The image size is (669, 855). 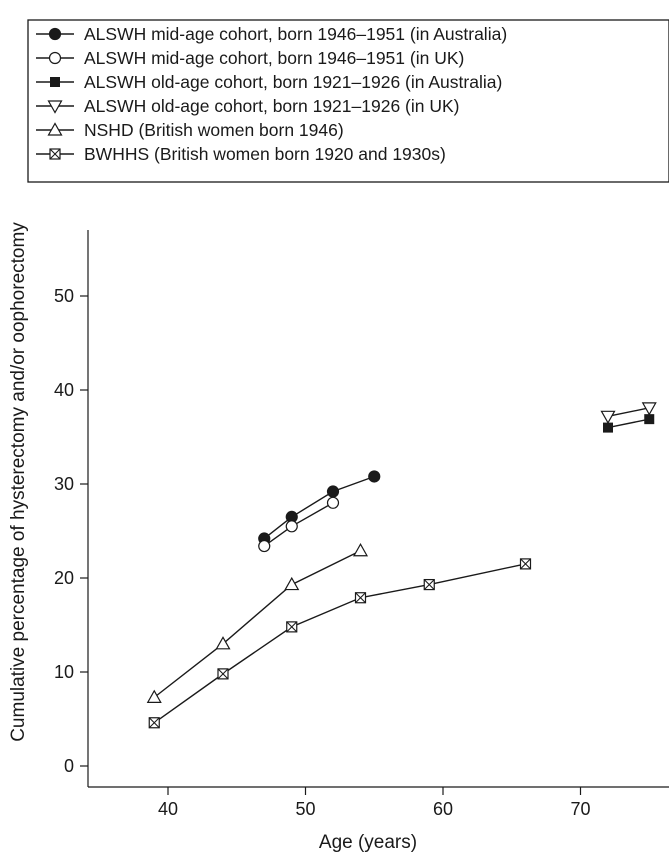 I want to click on y-tick-label: 0, so click(x=69, y=766).